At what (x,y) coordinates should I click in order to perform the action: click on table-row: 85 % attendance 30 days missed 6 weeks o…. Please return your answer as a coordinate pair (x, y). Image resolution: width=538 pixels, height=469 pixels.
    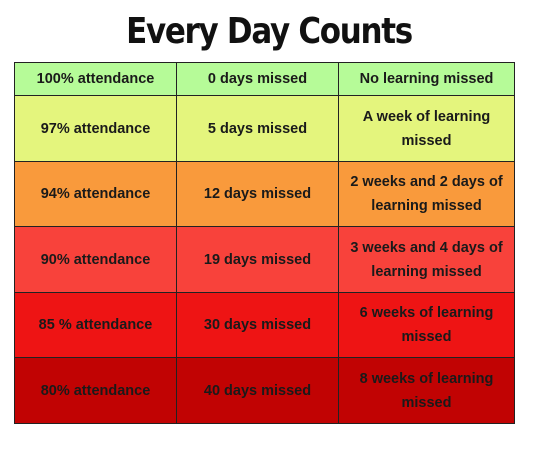
    Looking at the image, I should click on (264, 325).